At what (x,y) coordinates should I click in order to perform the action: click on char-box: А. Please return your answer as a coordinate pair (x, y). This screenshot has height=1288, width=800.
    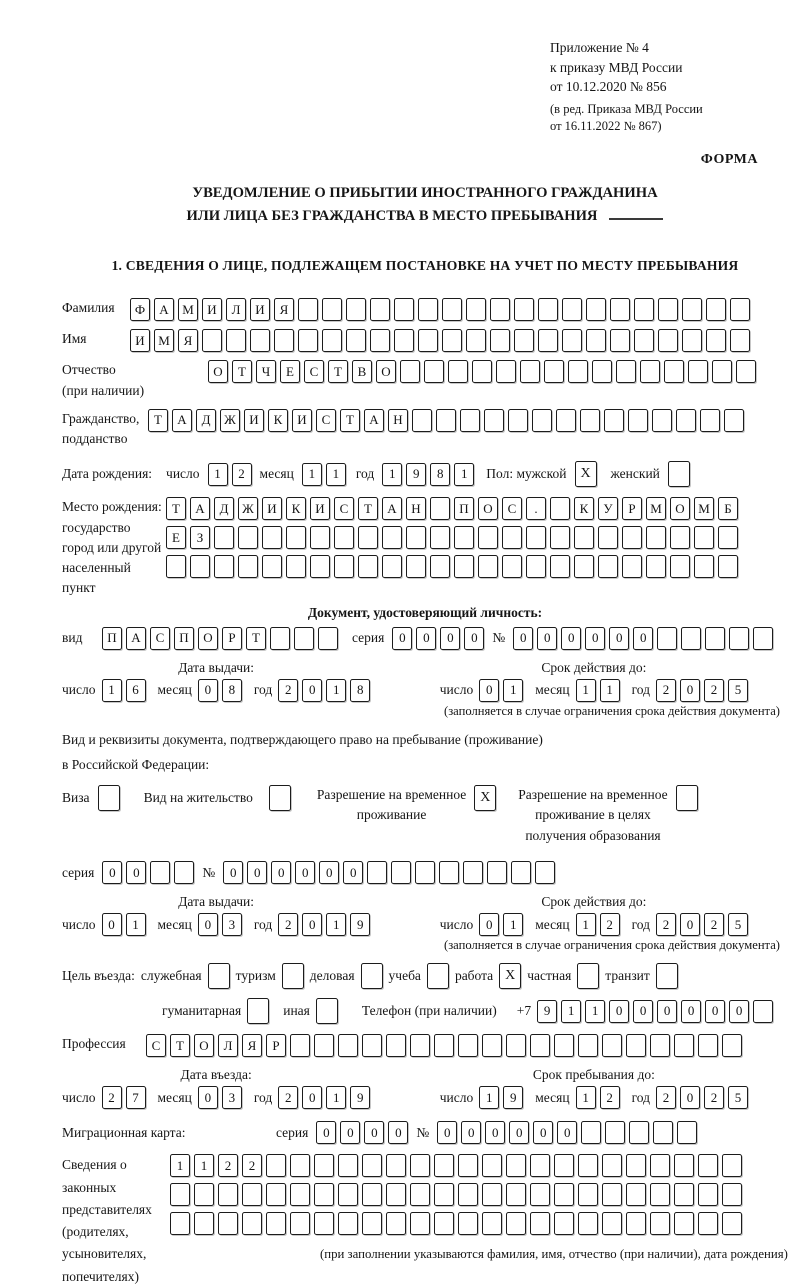
    Looking at the image, I should click on (200, 509).